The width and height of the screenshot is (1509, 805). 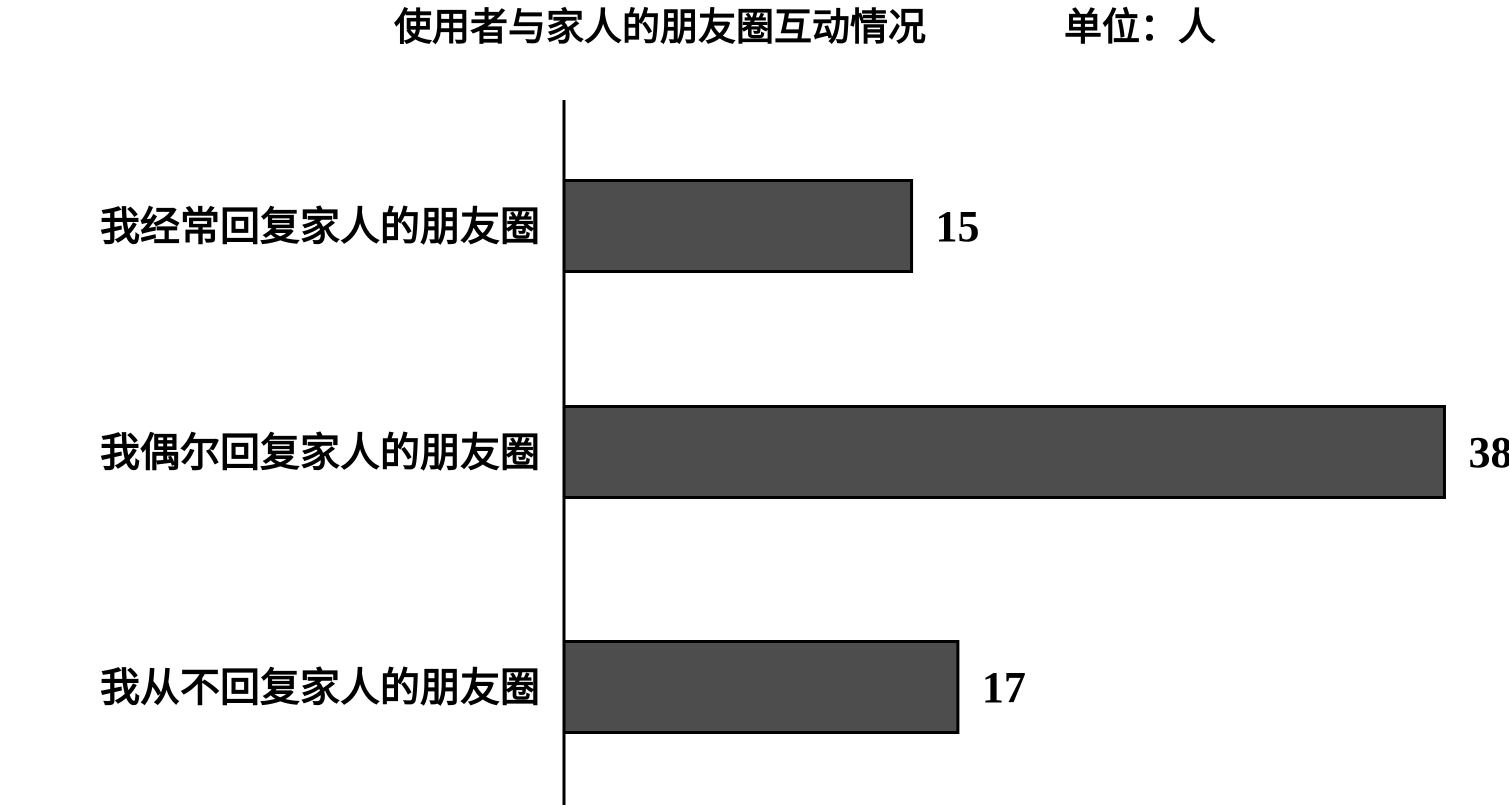 What do you see at coordinates (320, 687) in the screenshot?
I see `category-label-3: 我从不回复家人的朋友圈` at bounding box center [320, 687].